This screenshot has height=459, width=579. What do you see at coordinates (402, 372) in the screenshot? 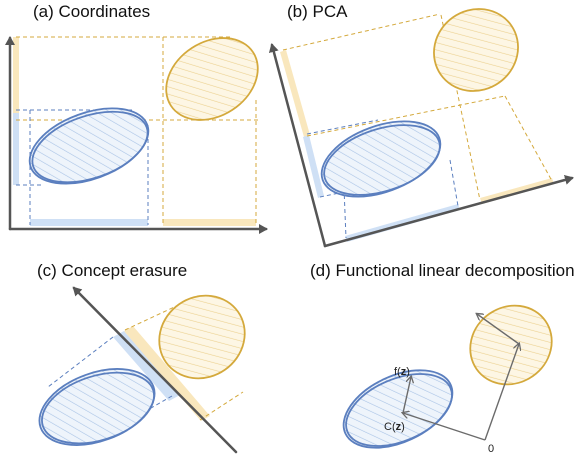
I see `label-f-z: f(z)` at bounding box center [402, 372].